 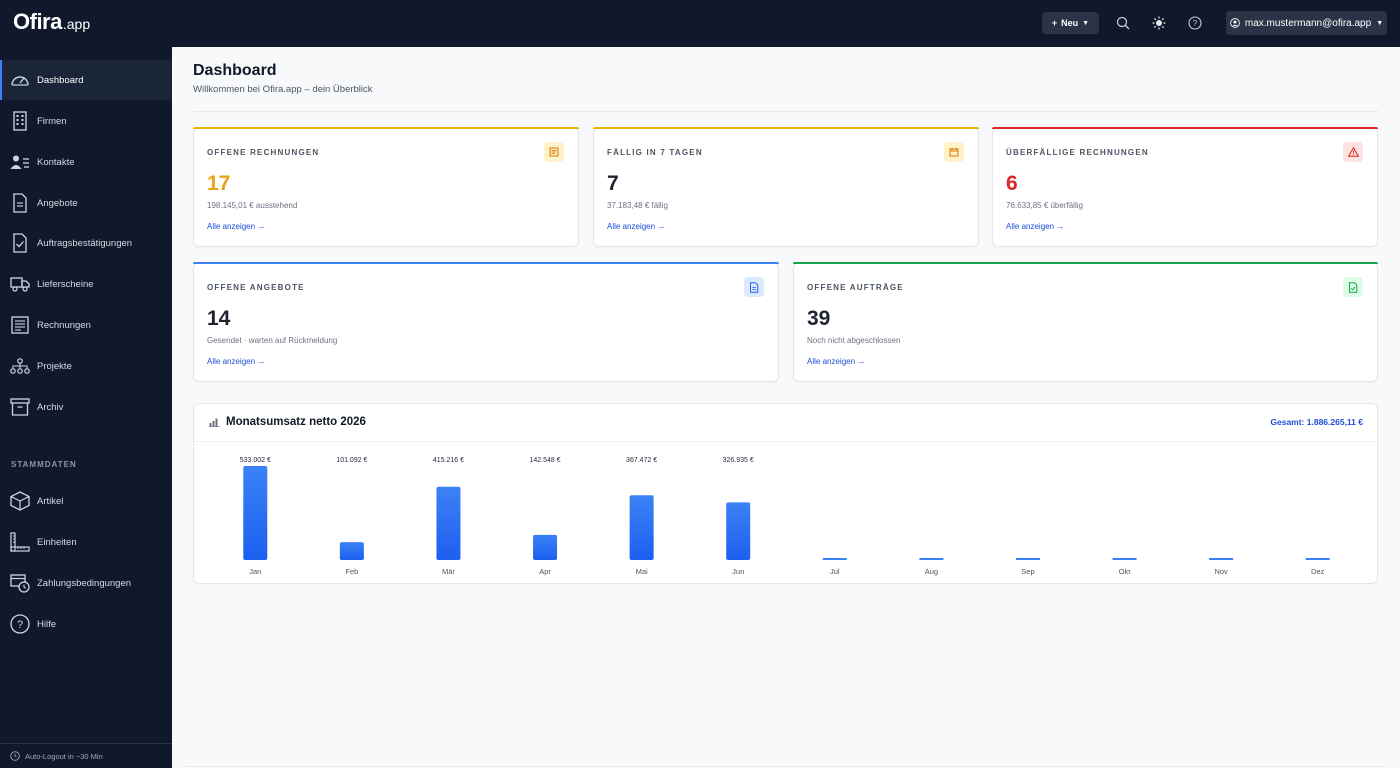 What do you see at coordinates (47, 624) in the screenshot?
I see `sidebar-item-label: Hilfe` at bounding box center [47, 624].